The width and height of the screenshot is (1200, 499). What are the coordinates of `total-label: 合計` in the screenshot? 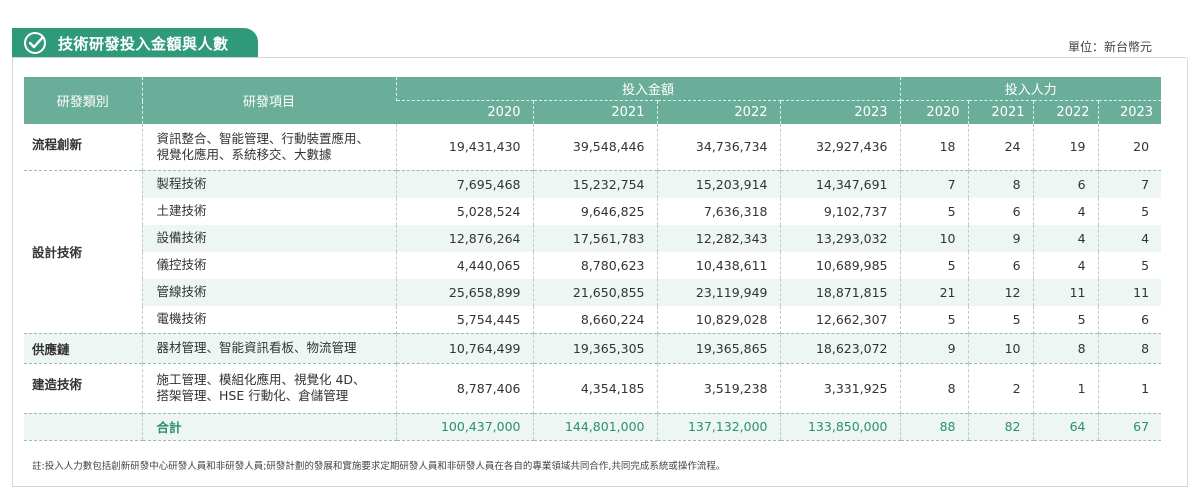 It's located at (268, 426).